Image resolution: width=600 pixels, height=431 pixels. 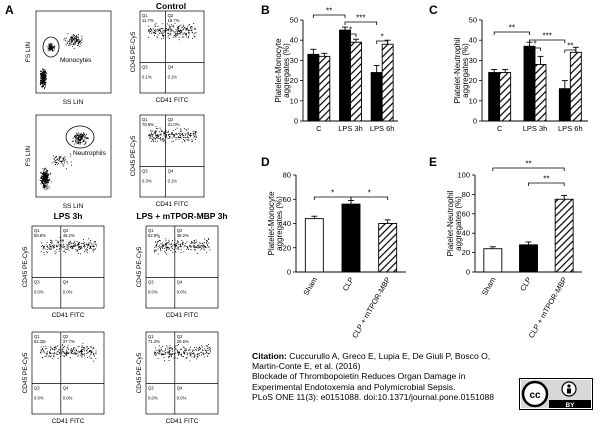 What do you see at coordinates (182, 421) in the screenshot?
I see `x-label-cd41: CD41 FITC` at bounding box center [182, 421].